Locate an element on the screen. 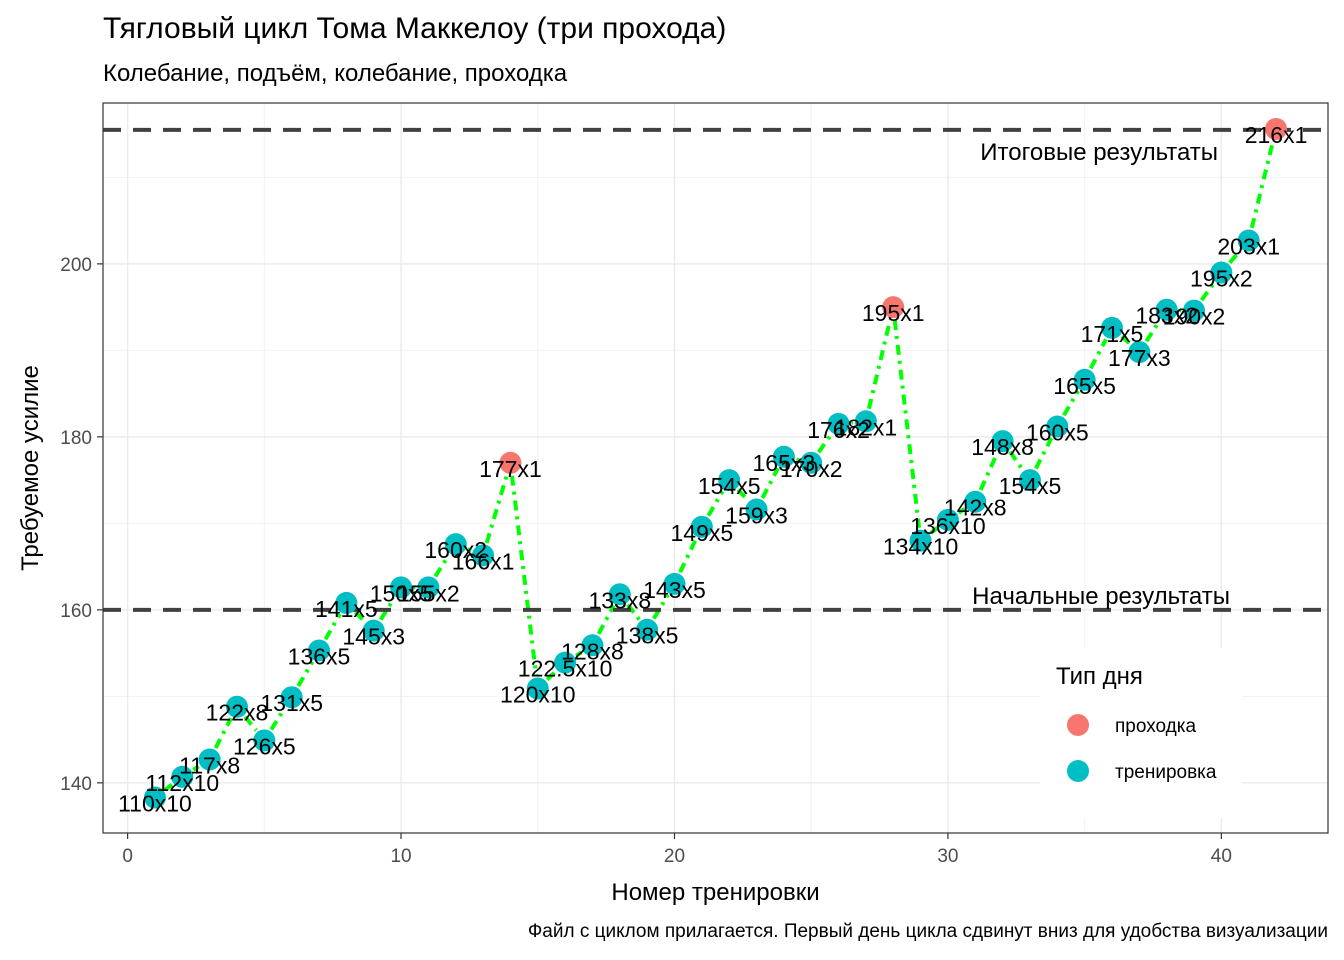 The image size is (1344, 960). point-label: 203x1 is located at coordinates (1248, 247).